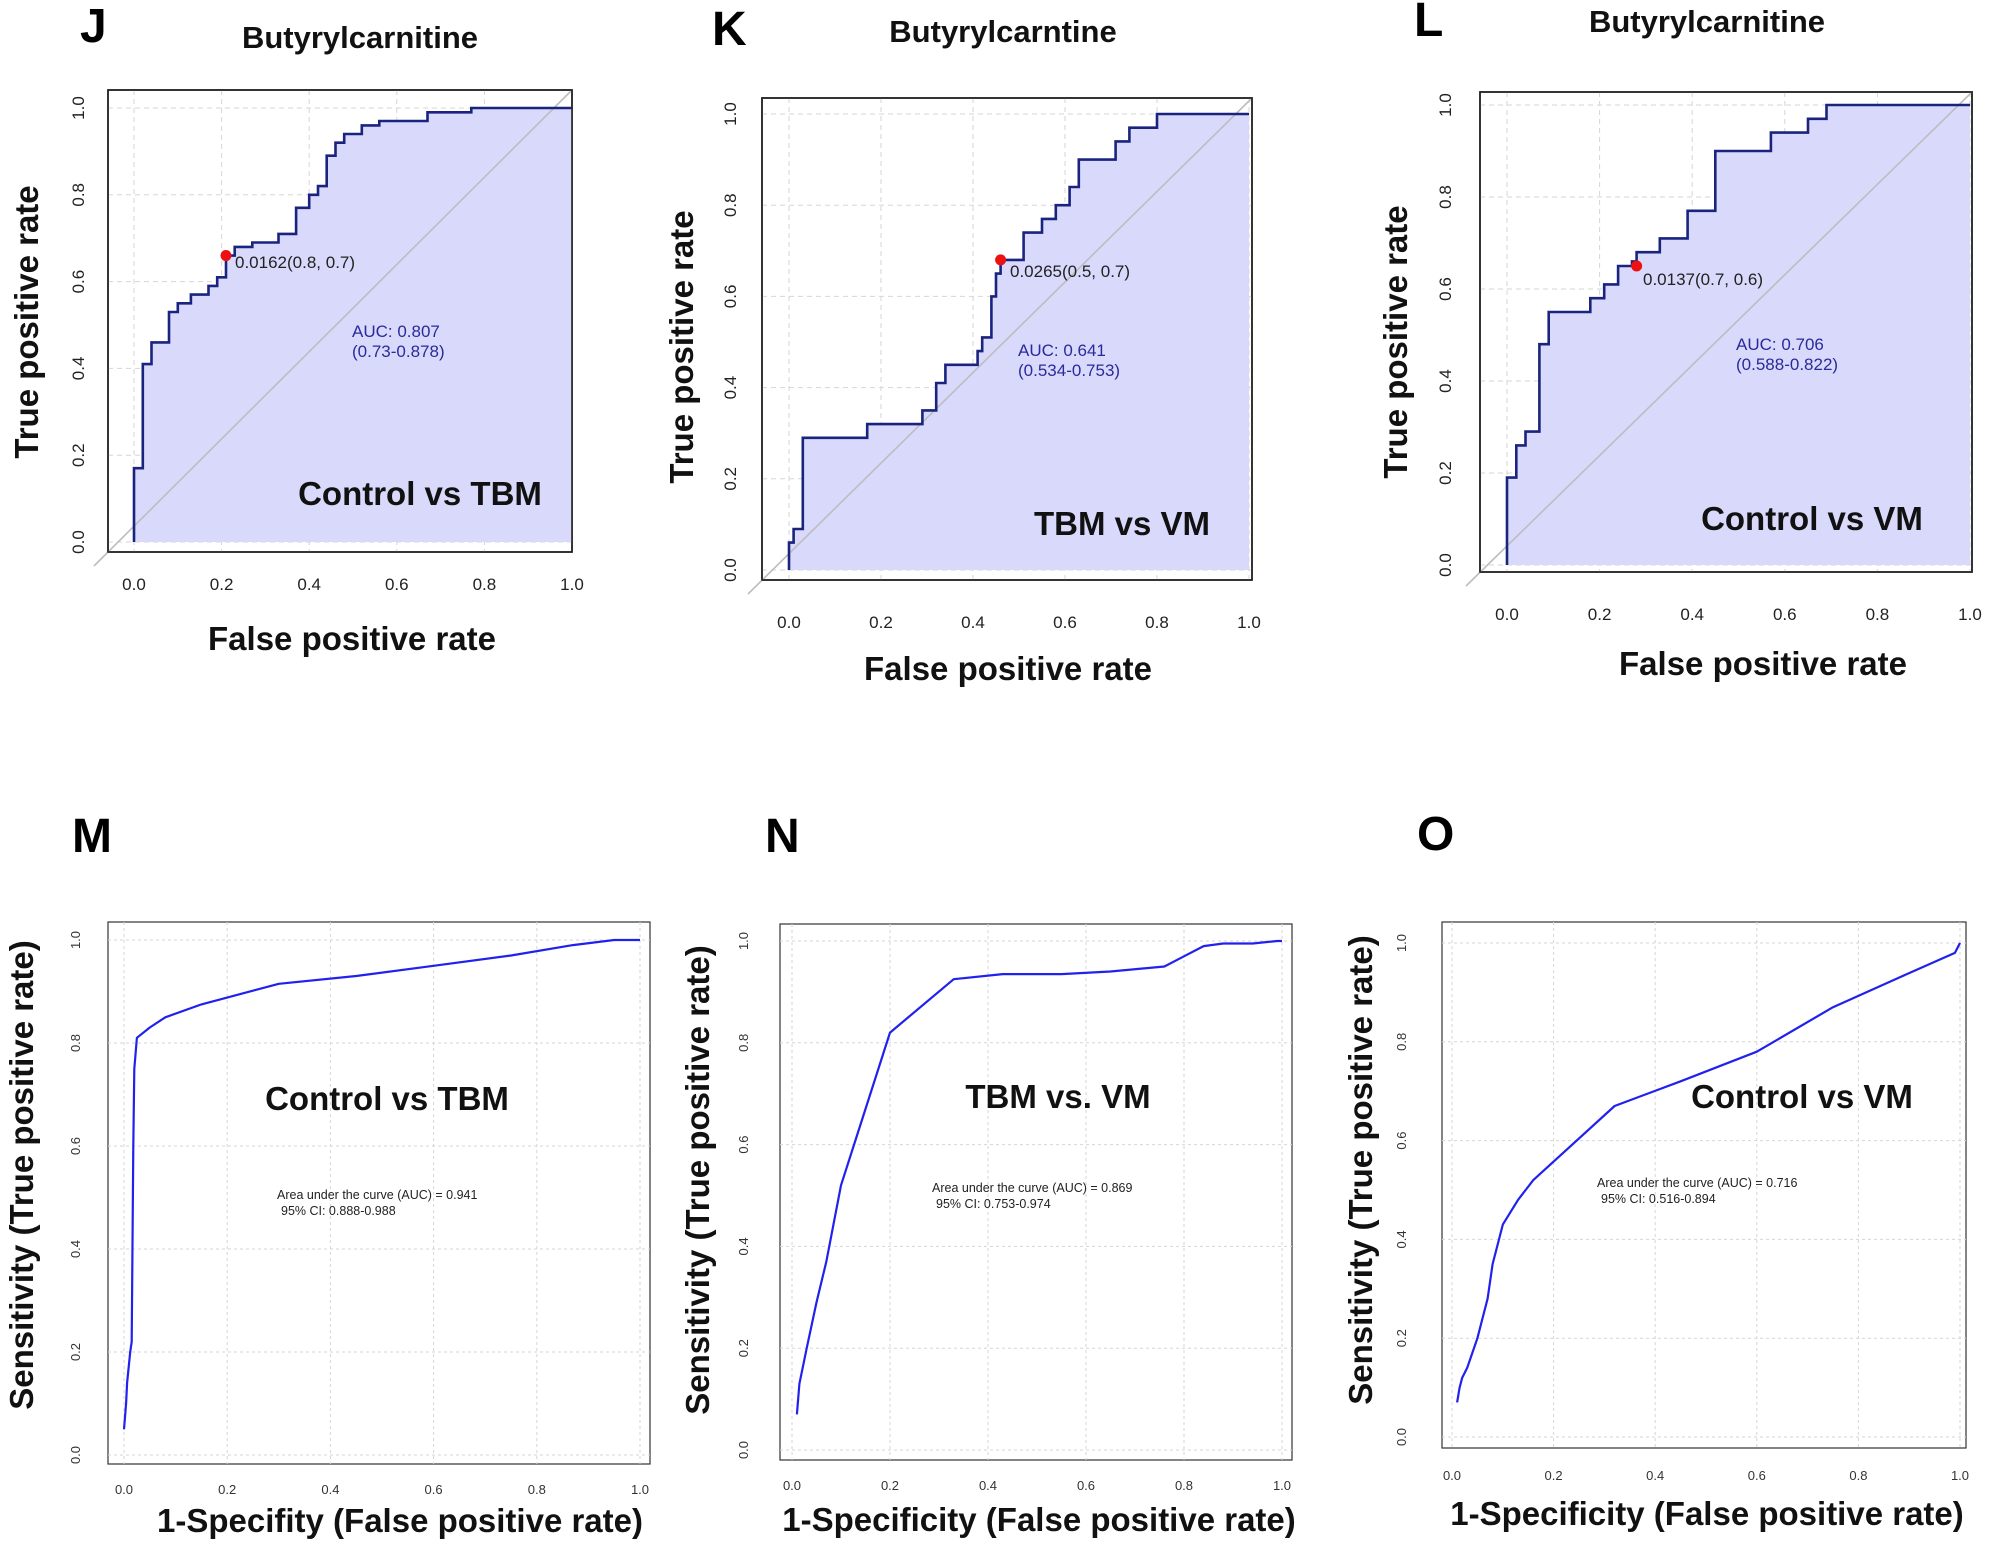 Image resolution: width=2008 pixels, height=1556 pixels. I want to click on x-axis-label: 1-Specificity (False positive rate), so click(1039, 1519).